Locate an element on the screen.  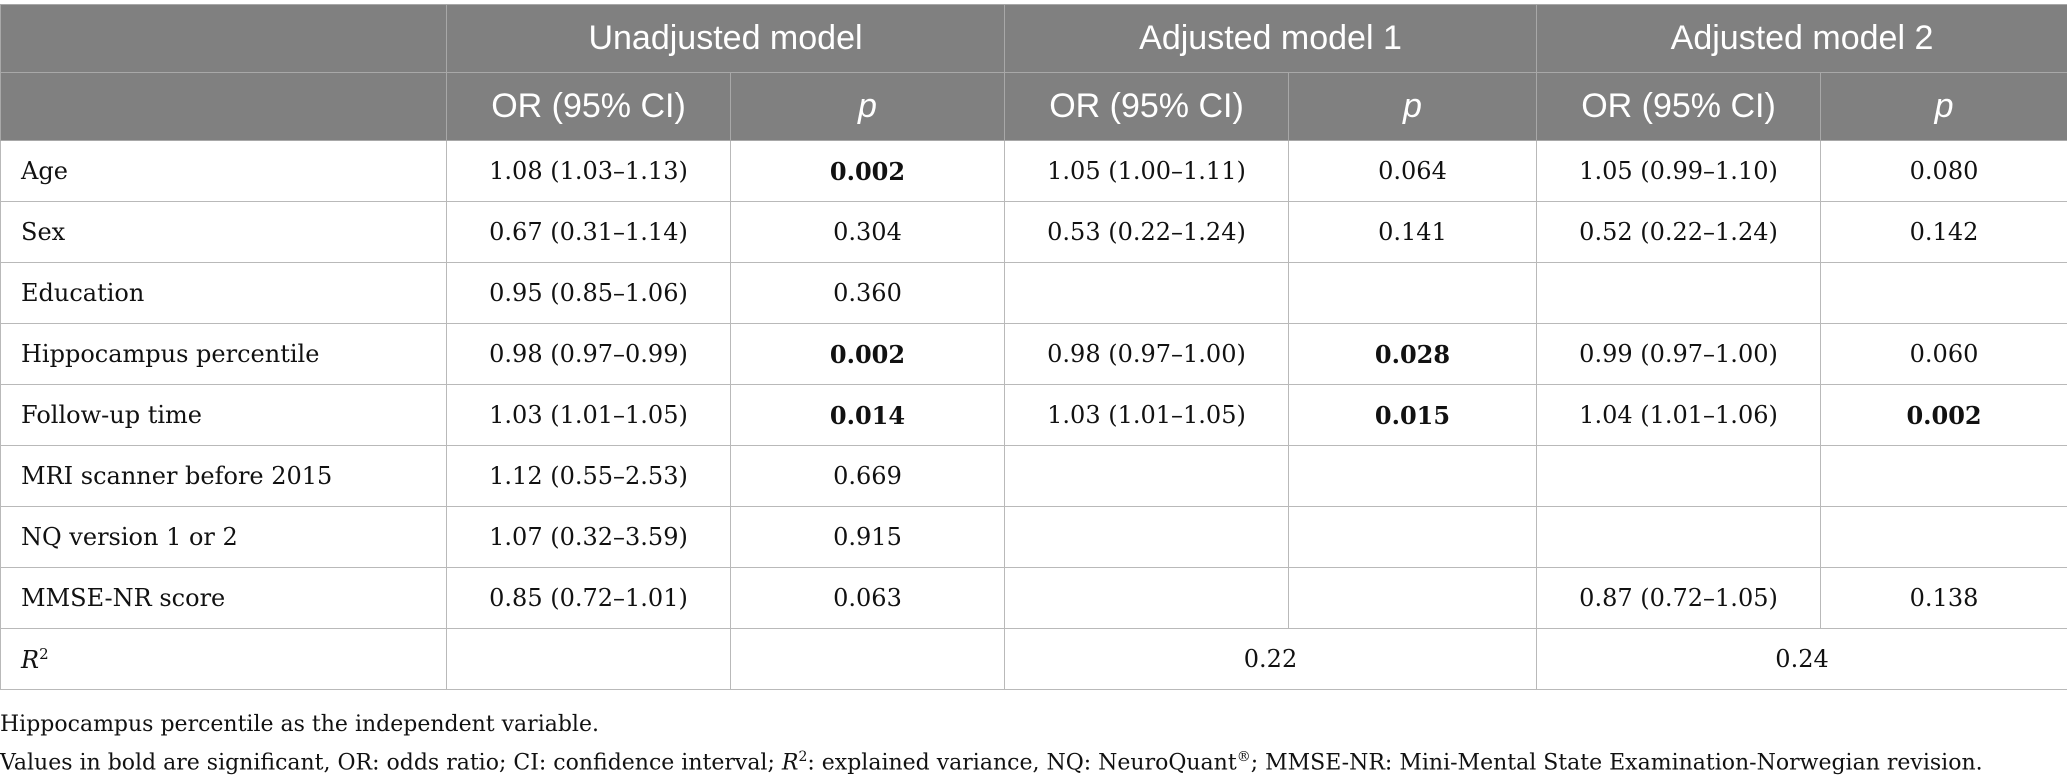
unadjusted-or-cell: 1.08 (1.03–1.13) is located at coordinates (588, 171).